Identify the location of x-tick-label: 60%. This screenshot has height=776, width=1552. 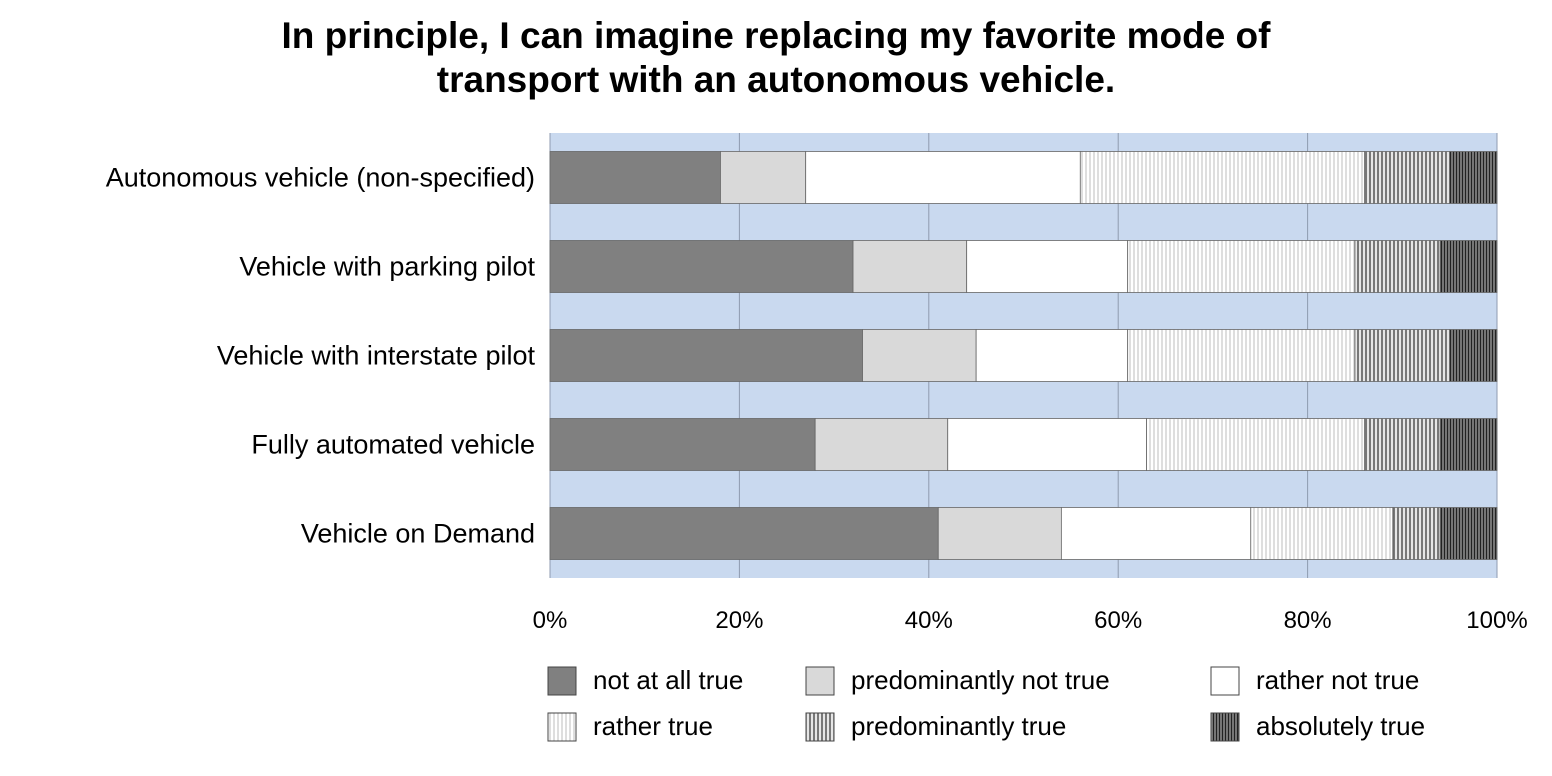
(1118, 620).